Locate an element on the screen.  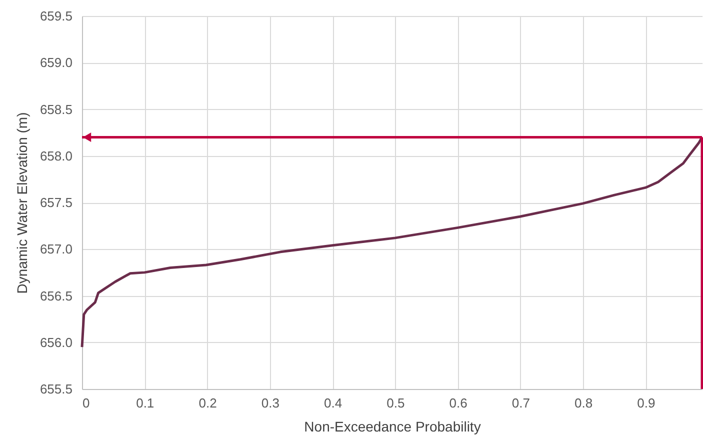
x-tick-label: 0.8 is located at coordinates (583, 403).